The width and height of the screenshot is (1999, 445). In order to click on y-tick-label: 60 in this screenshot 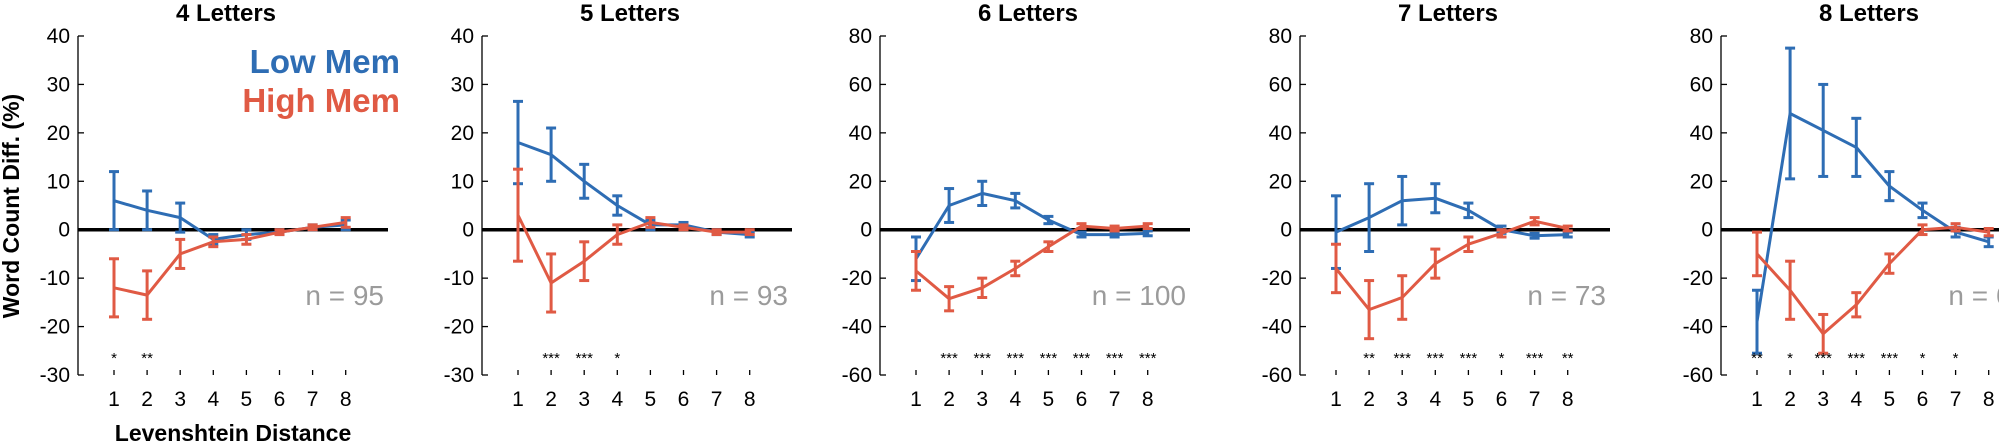, I will do `click(1280, 84)`.